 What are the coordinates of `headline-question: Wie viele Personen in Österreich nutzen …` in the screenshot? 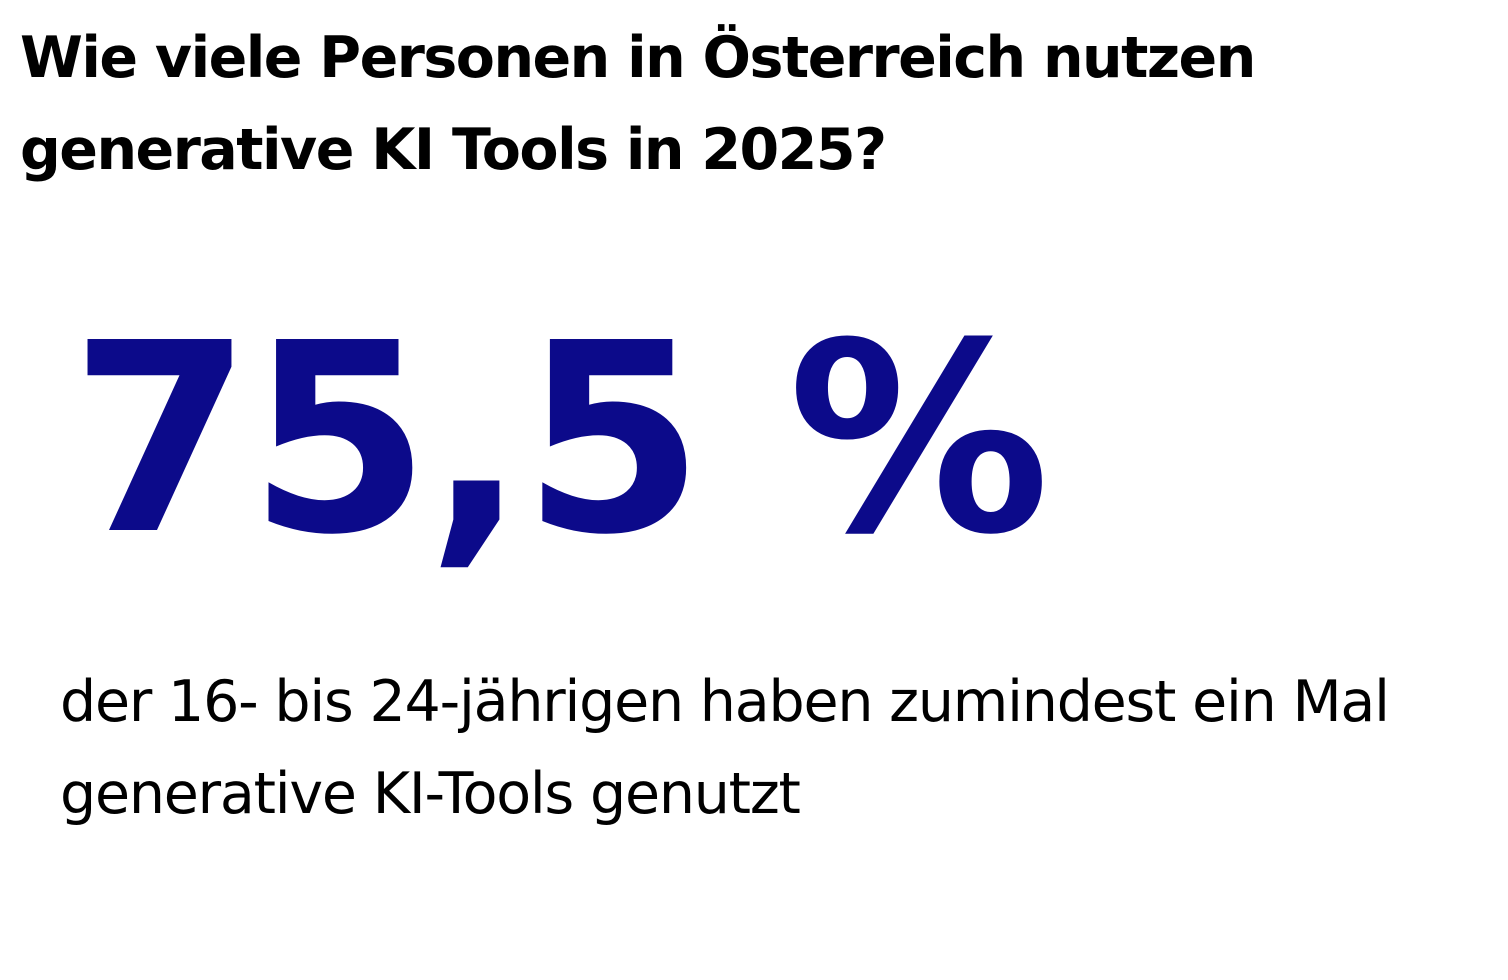 It's located at (638, 104).